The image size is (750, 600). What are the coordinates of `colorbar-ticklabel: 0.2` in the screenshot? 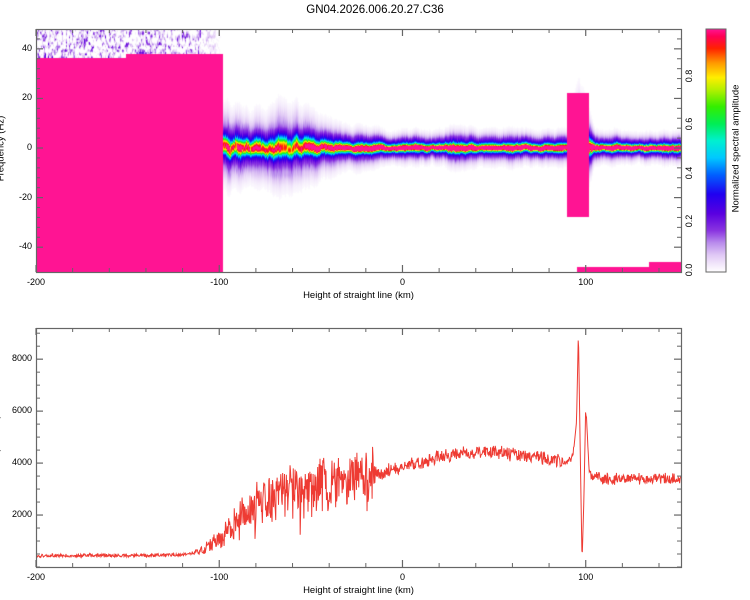 It's located at (689, 221).